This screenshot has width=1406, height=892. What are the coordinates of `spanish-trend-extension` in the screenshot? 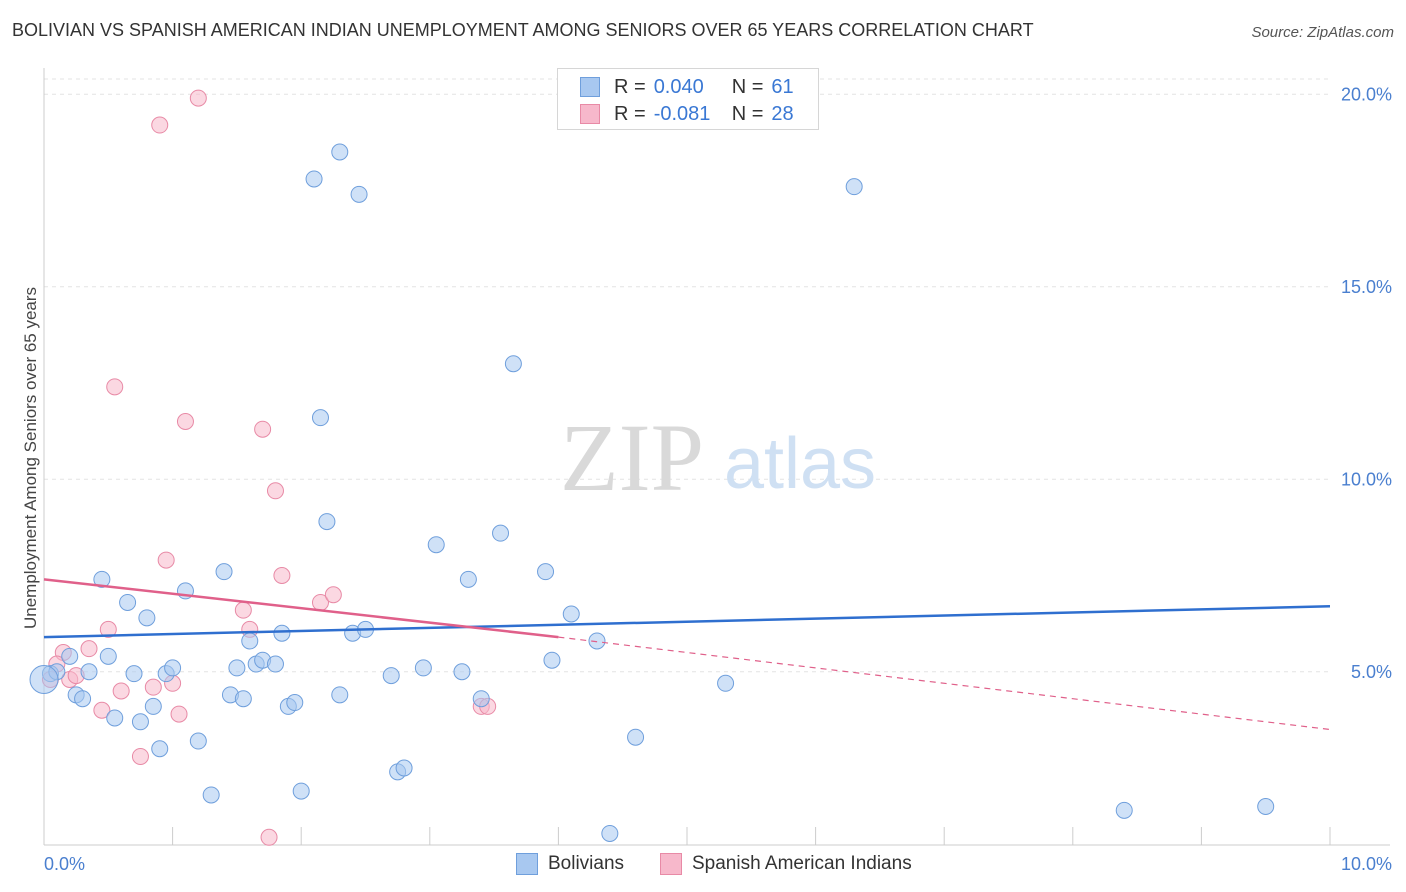 It's located at (944, 683).